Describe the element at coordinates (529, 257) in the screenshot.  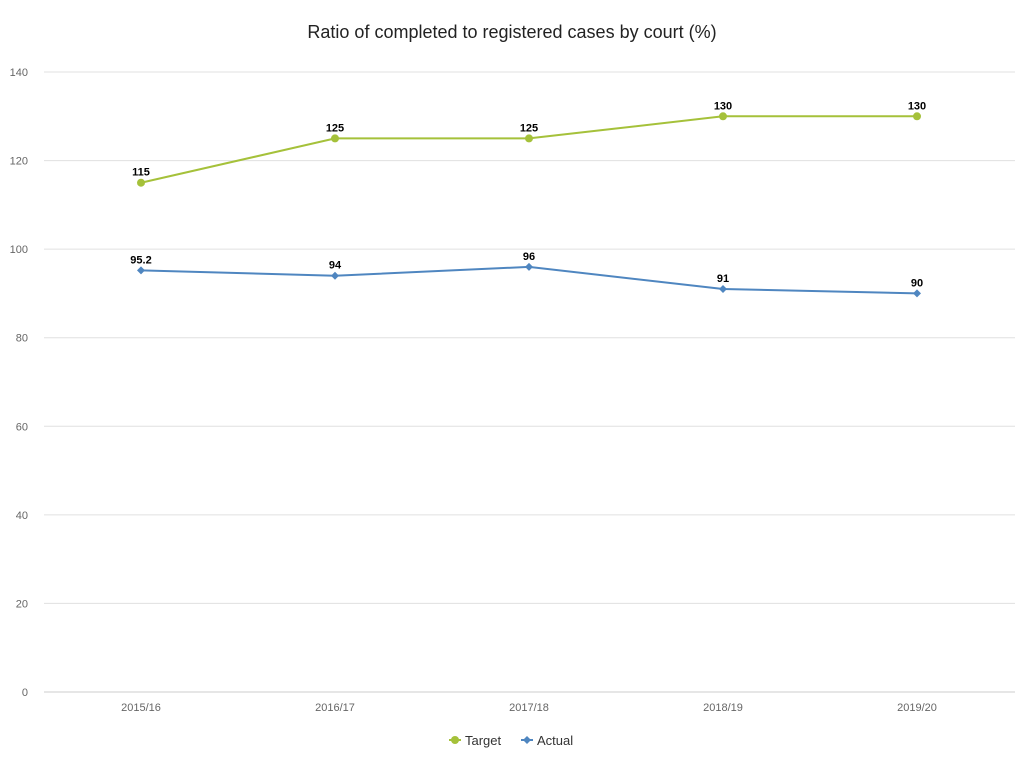
I see `data-label: 96` at that location.